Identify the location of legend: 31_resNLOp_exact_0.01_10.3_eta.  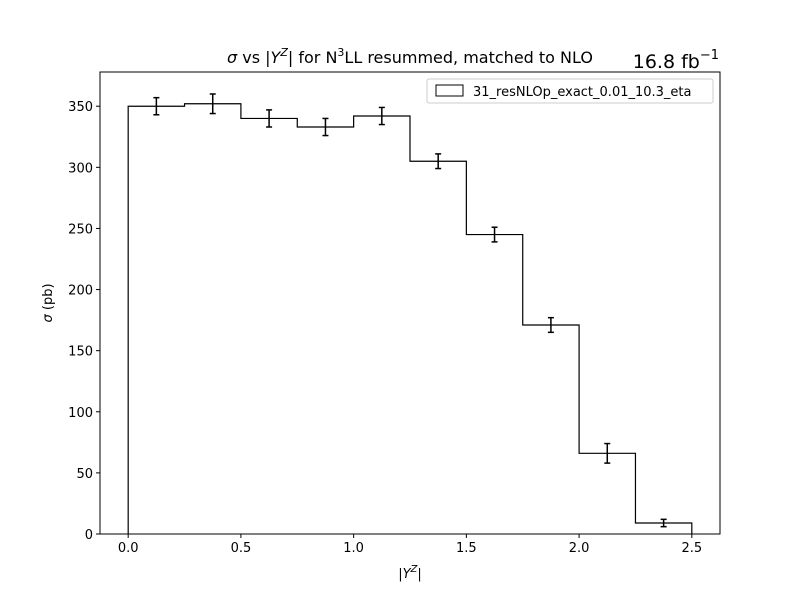
(570, 91).